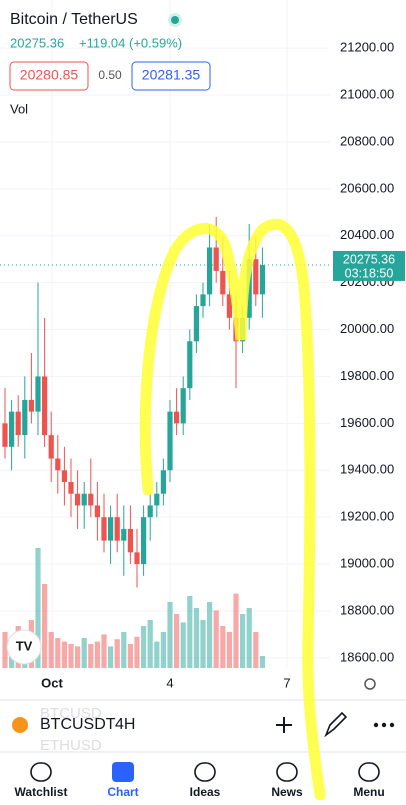 The width and height of the screenshot is (406, 805). I want to click on nav-label: Watchlist, so click(41, 792).